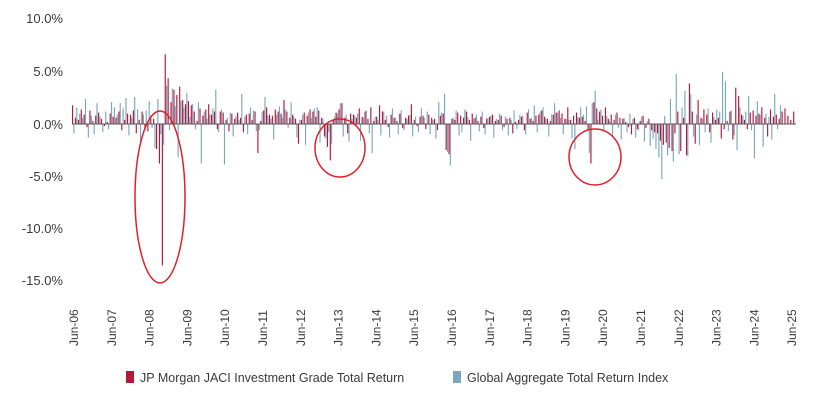 Image resolution: width=820 pixels, height=401 pixels. What do you see at coordinates (150, 327) in the screenshot?
I see `x-tick-label: Jun-08` at bounding box center [150, 327].